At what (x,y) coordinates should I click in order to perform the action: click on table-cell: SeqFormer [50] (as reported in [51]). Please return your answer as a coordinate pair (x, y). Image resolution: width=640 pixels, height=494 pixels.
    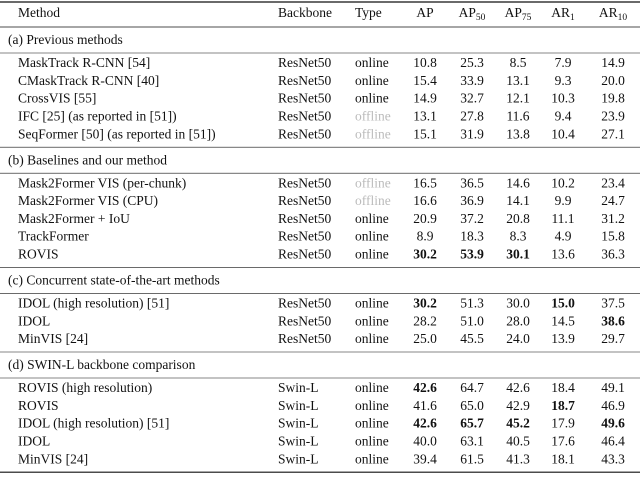
    Looking at the image, I should click on (117, 133).